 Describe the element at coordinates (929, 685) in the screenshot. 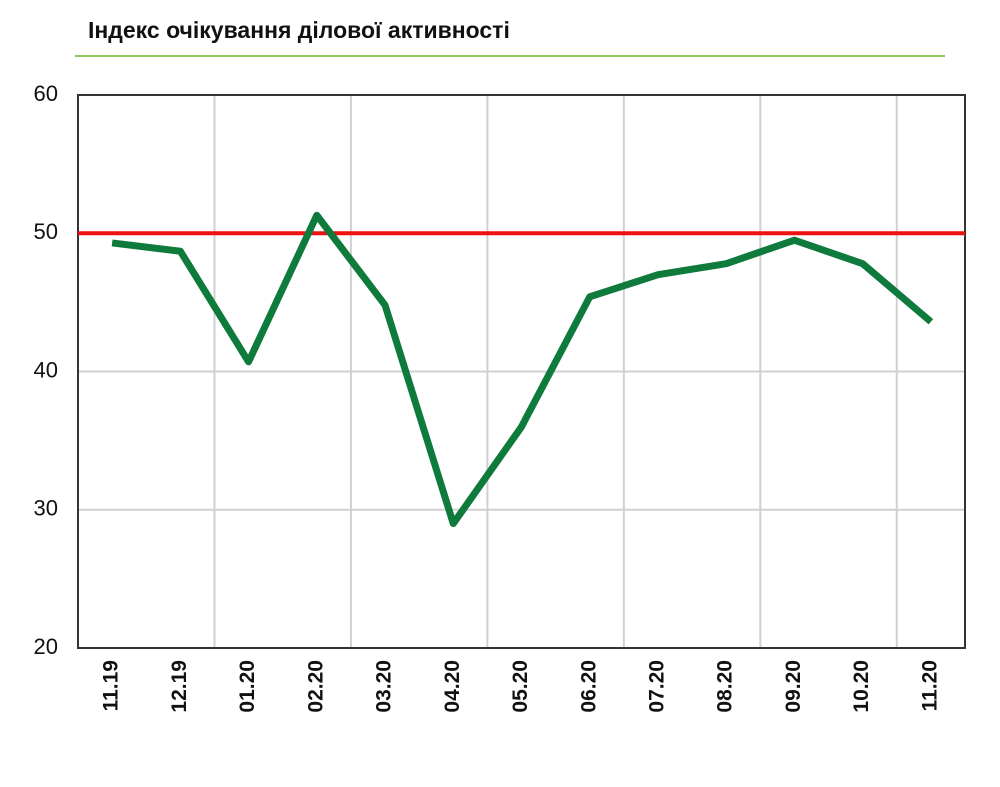

I see `x-tick-label: 11.20` at that location.